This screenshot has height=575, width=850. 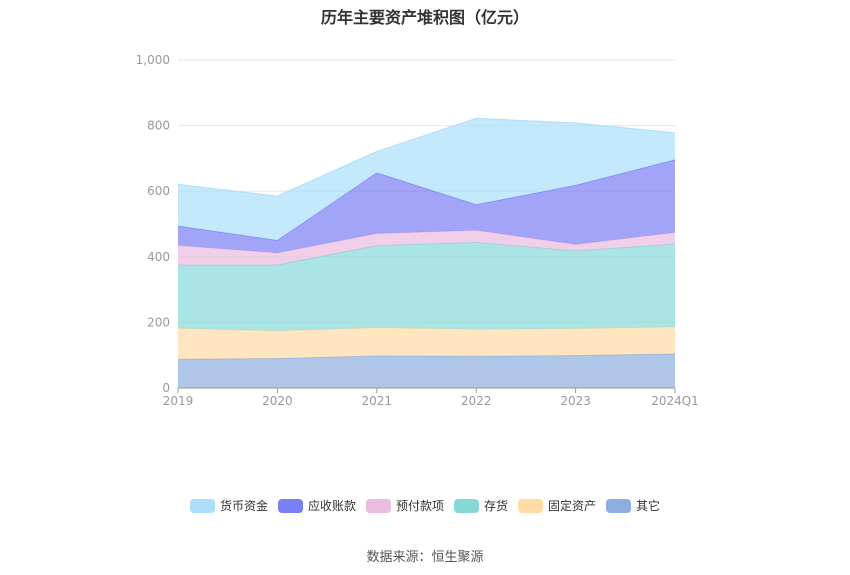 I want to click on legend-item: 预付款项, so click(x=404, y=505).